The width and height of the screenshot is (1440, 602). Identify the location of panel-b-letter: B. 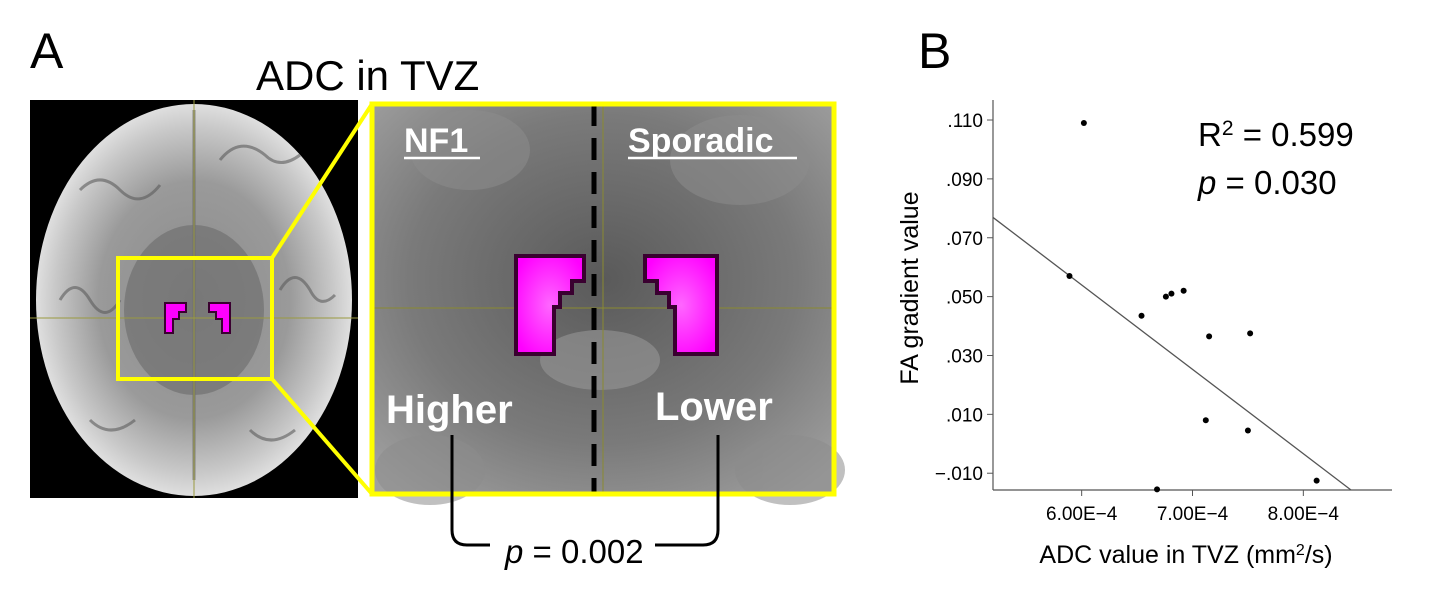
(934, 51).